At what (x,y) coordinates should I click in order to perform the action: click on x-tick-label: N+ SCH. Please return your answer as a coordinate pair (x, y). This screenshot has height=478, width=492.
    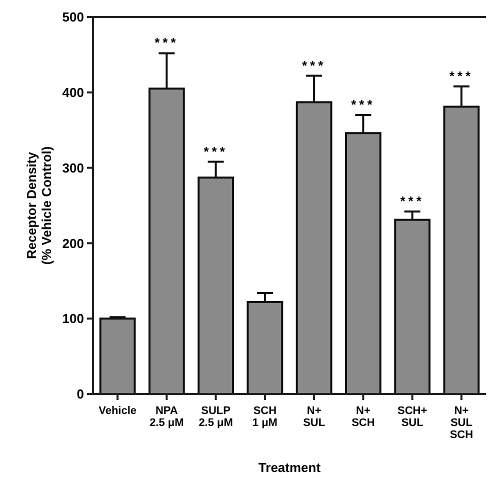
    Looking at the image, I should click on (363, 417).